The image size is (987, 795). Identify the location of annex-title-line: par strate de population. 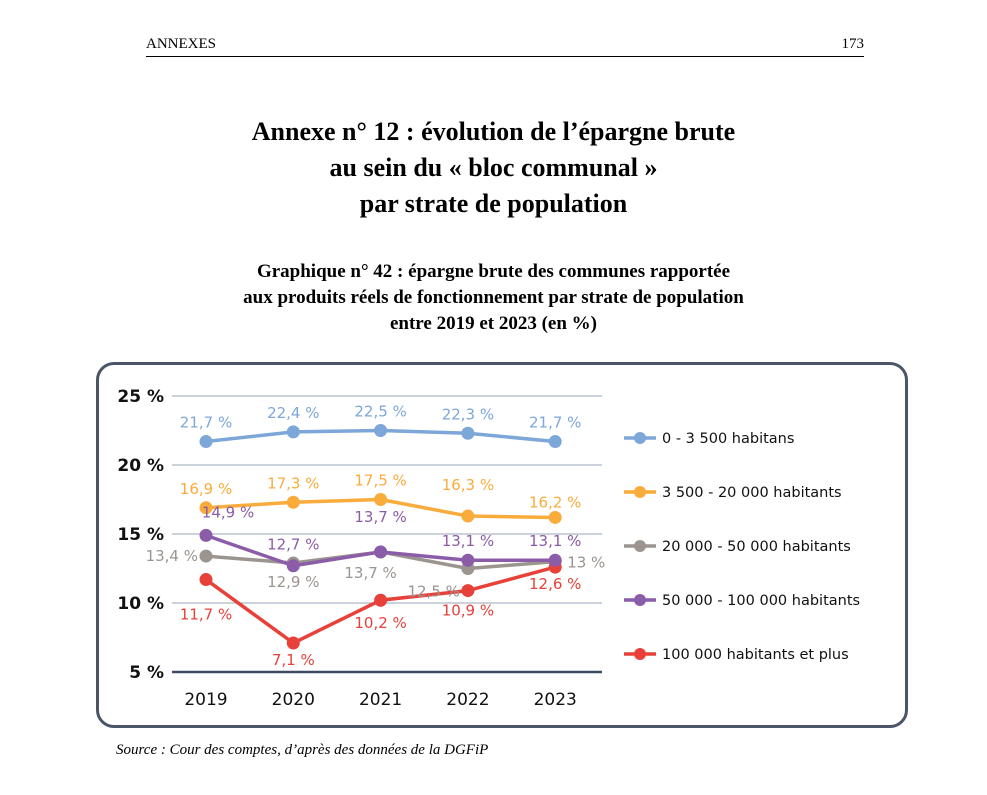
(493, 203).